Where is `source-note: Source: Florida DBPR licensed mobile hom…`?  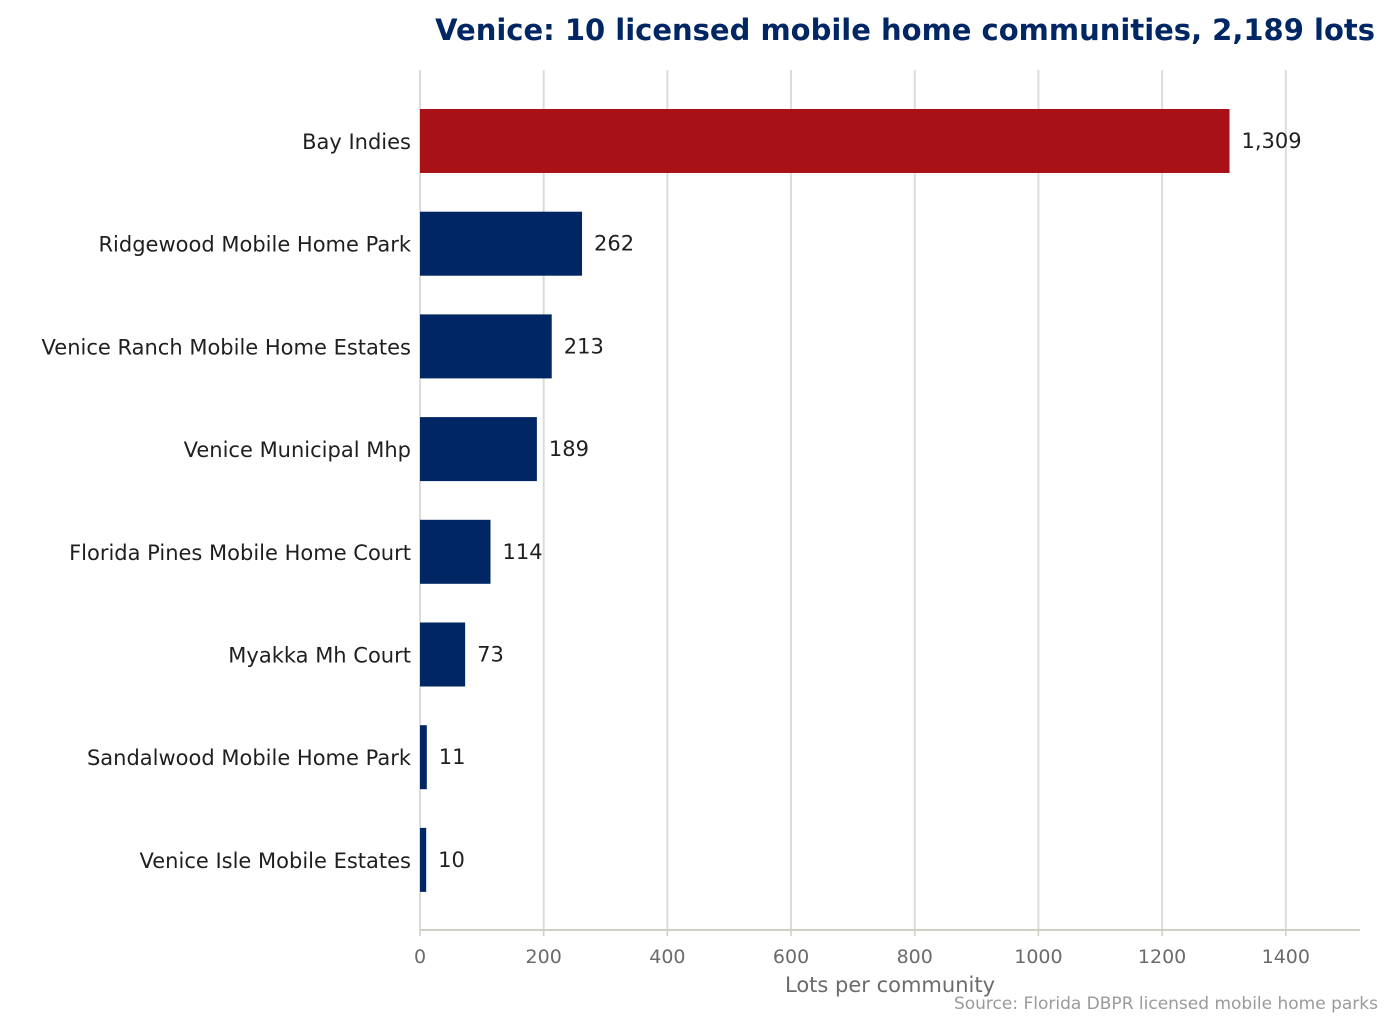
source-note: Source: Florida DBPR licensed mobile hom… is located at coordinates (1166, 1004).